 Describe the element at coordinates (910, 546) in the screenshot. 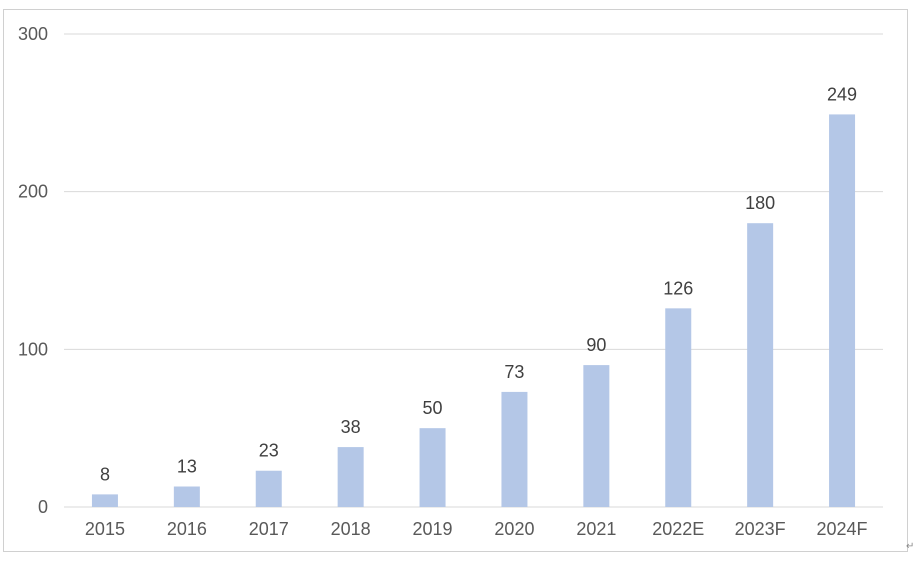

I see `paragraph-return-mark: ↵` at that location.